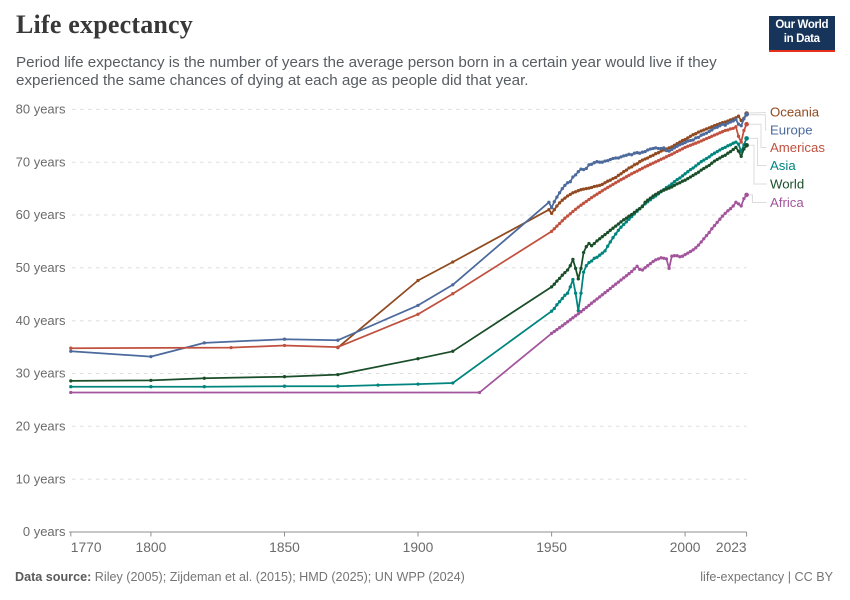 The image size is (850, 600). Describe the element at coordinates (551, 547) in the screenshot. I see `svg-text: 1950` at that location.